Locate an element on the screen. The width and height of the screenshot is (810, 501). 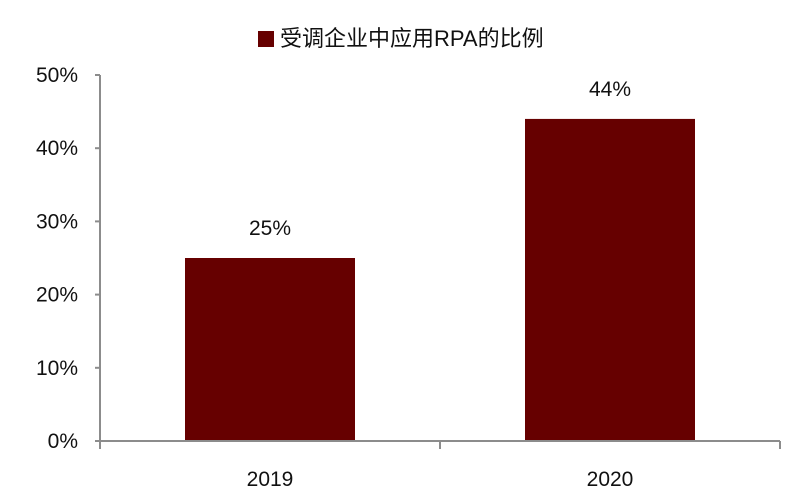
data-label: 25% is located at coordinates (270, 228).